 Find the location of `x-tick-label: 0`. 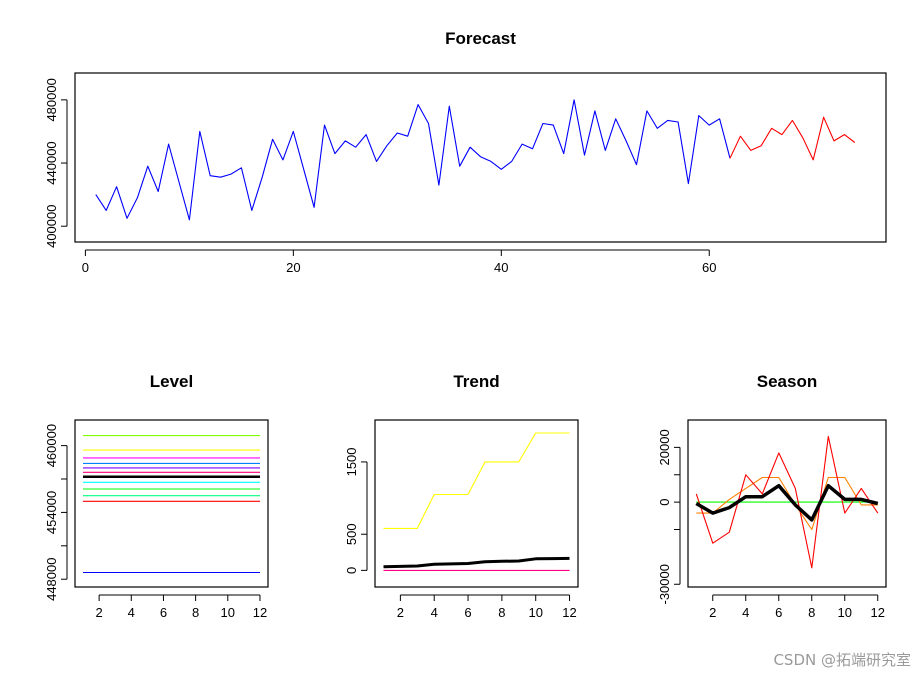

x-tick-label: 0 is located at coordinates (85, 267).